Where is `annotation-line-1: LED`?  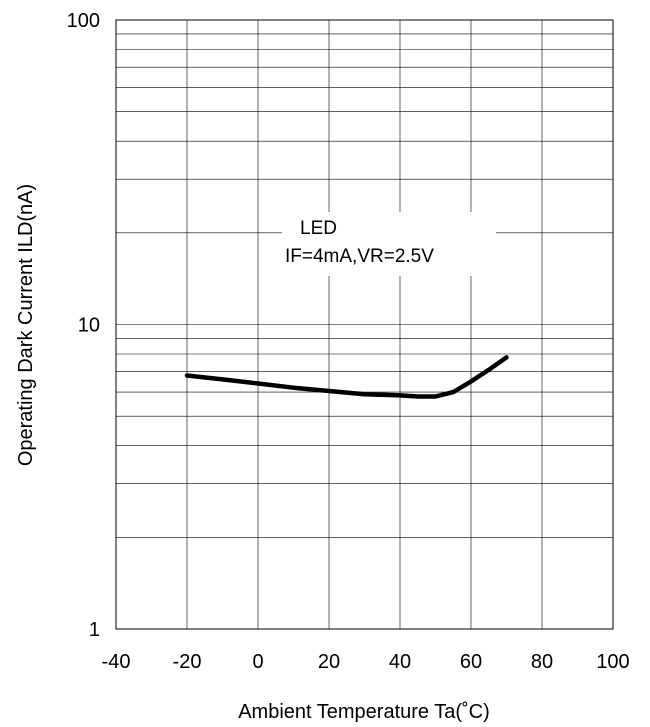 annotation-line-1: LED is located at coordinates (318, 228).